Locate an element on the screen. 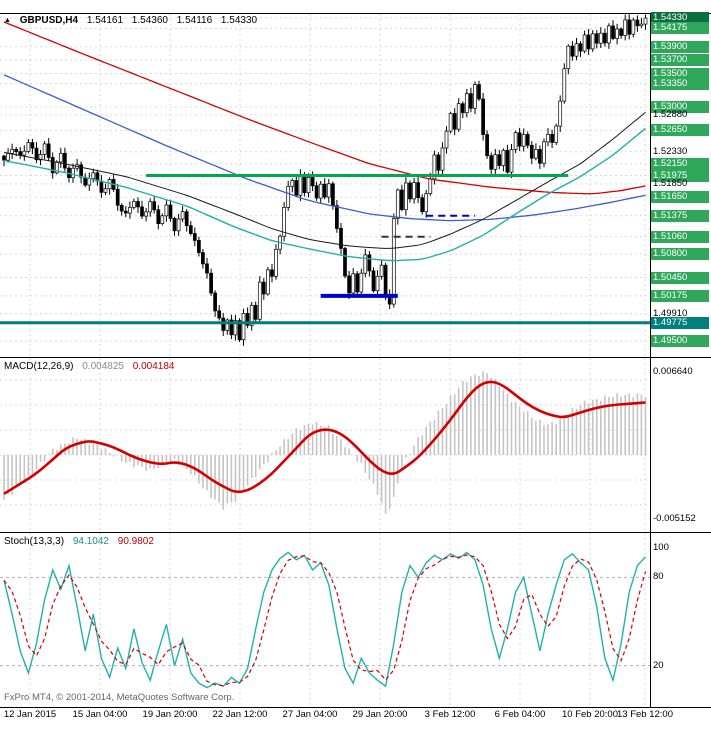 This screenshot has height=732, width=711. price-label-1.49500: 1.49500 is located at coordinates (680, 341).